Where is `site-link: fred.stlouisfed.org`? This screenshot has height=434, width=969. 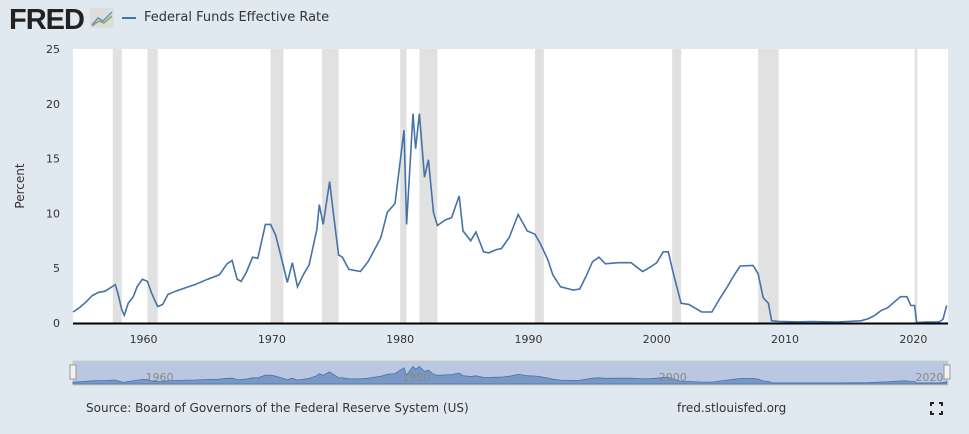
site-link: fred.stlouisfed.org is located at coordinates (732, 408).